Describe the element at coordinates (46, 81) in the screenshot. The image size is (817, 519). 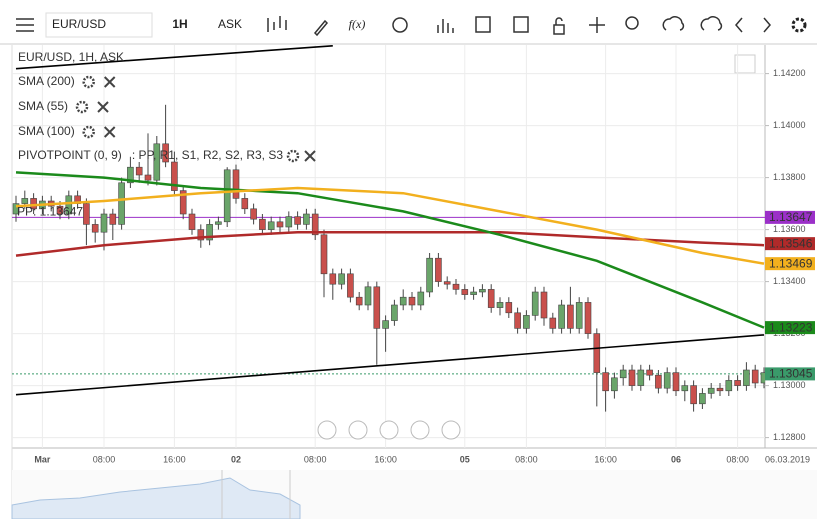
I see `legend-entry: SMA (200)` at that location.